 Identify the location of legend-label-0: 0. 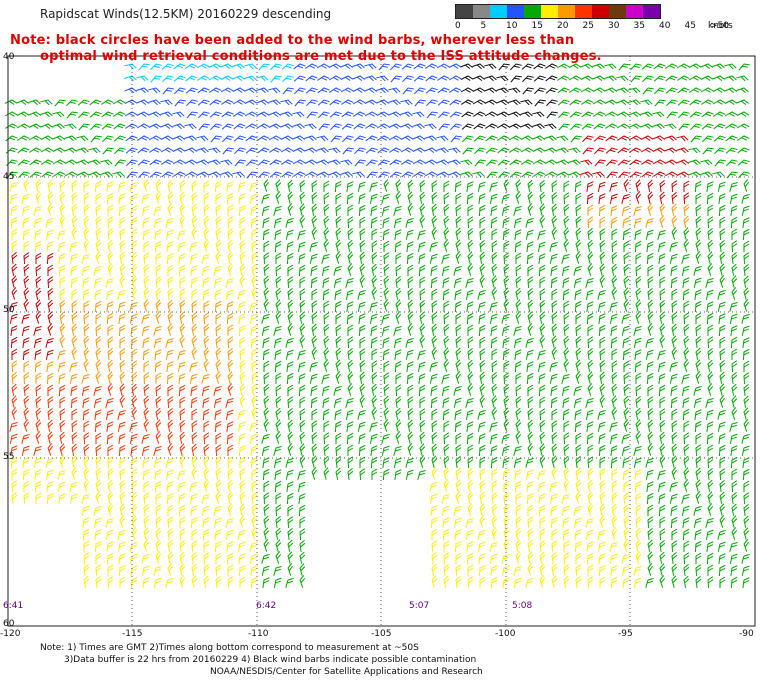
(458, 26).